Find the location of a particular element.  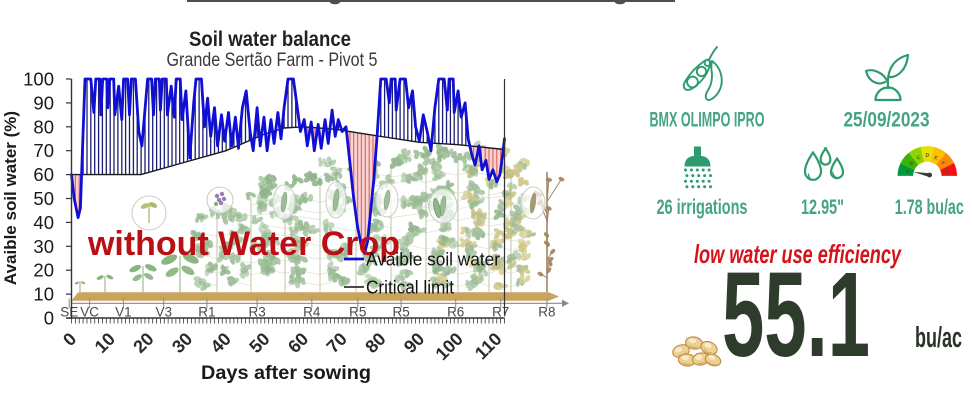

svg-text: C is located at coordinates (919, 158).